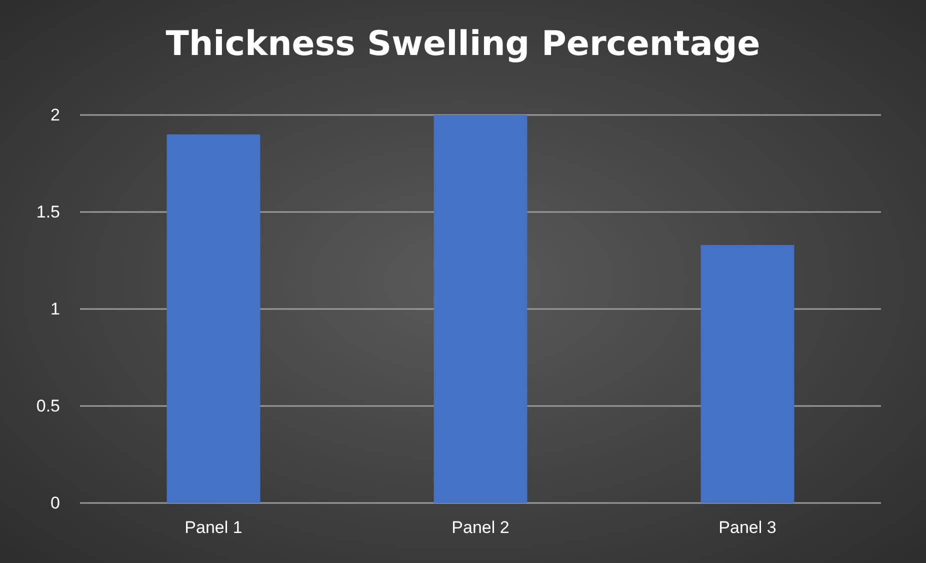 The height and width of the screenshot is (563, 926). Describe the element at coordinates (747, 527) in the screenshot. I see `x-tick-label: Panel 3` at that location.